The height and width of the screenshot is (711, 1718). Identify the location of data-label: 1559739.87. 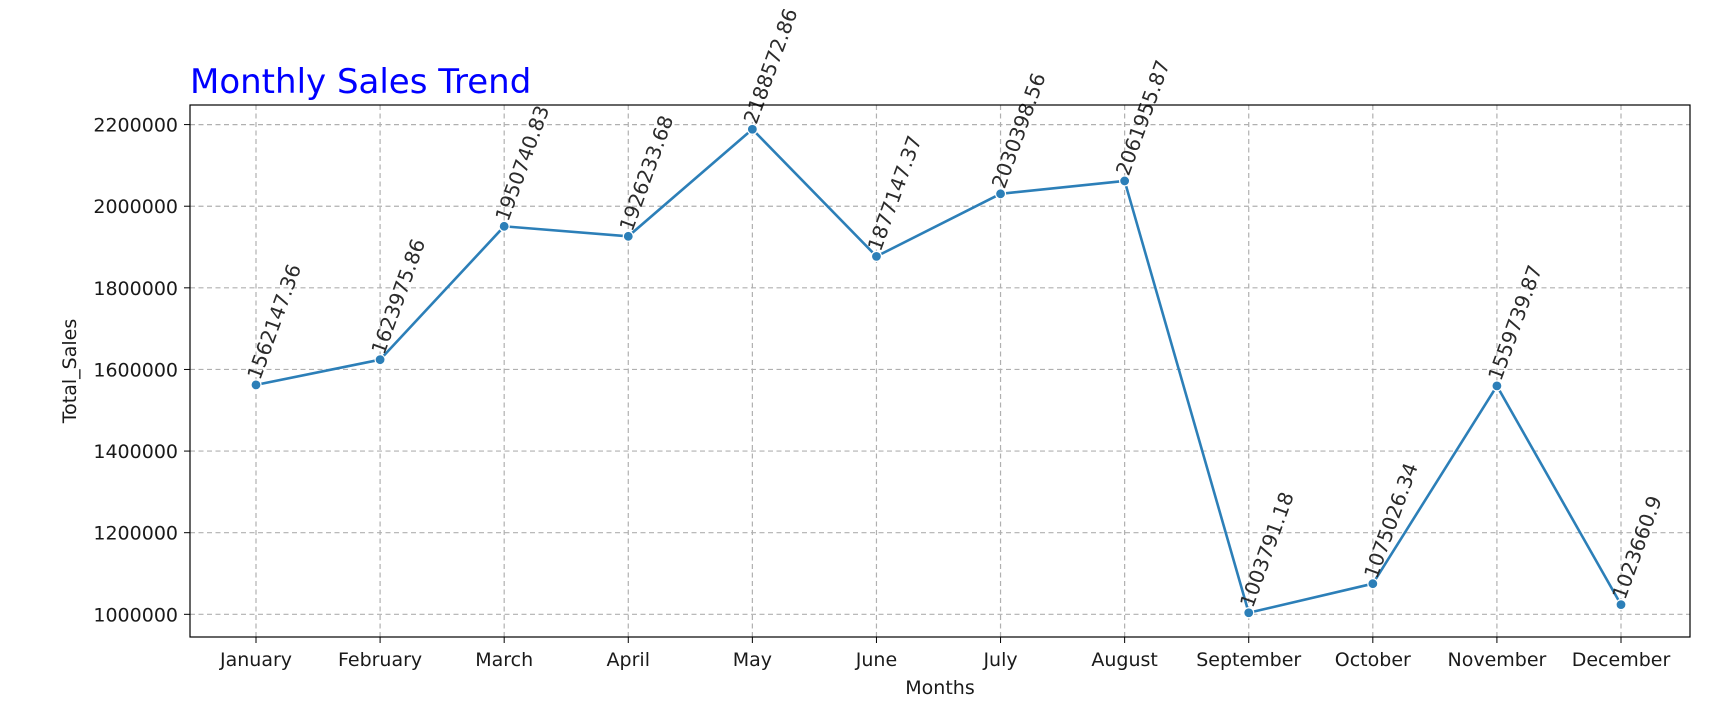
(1515, 323).